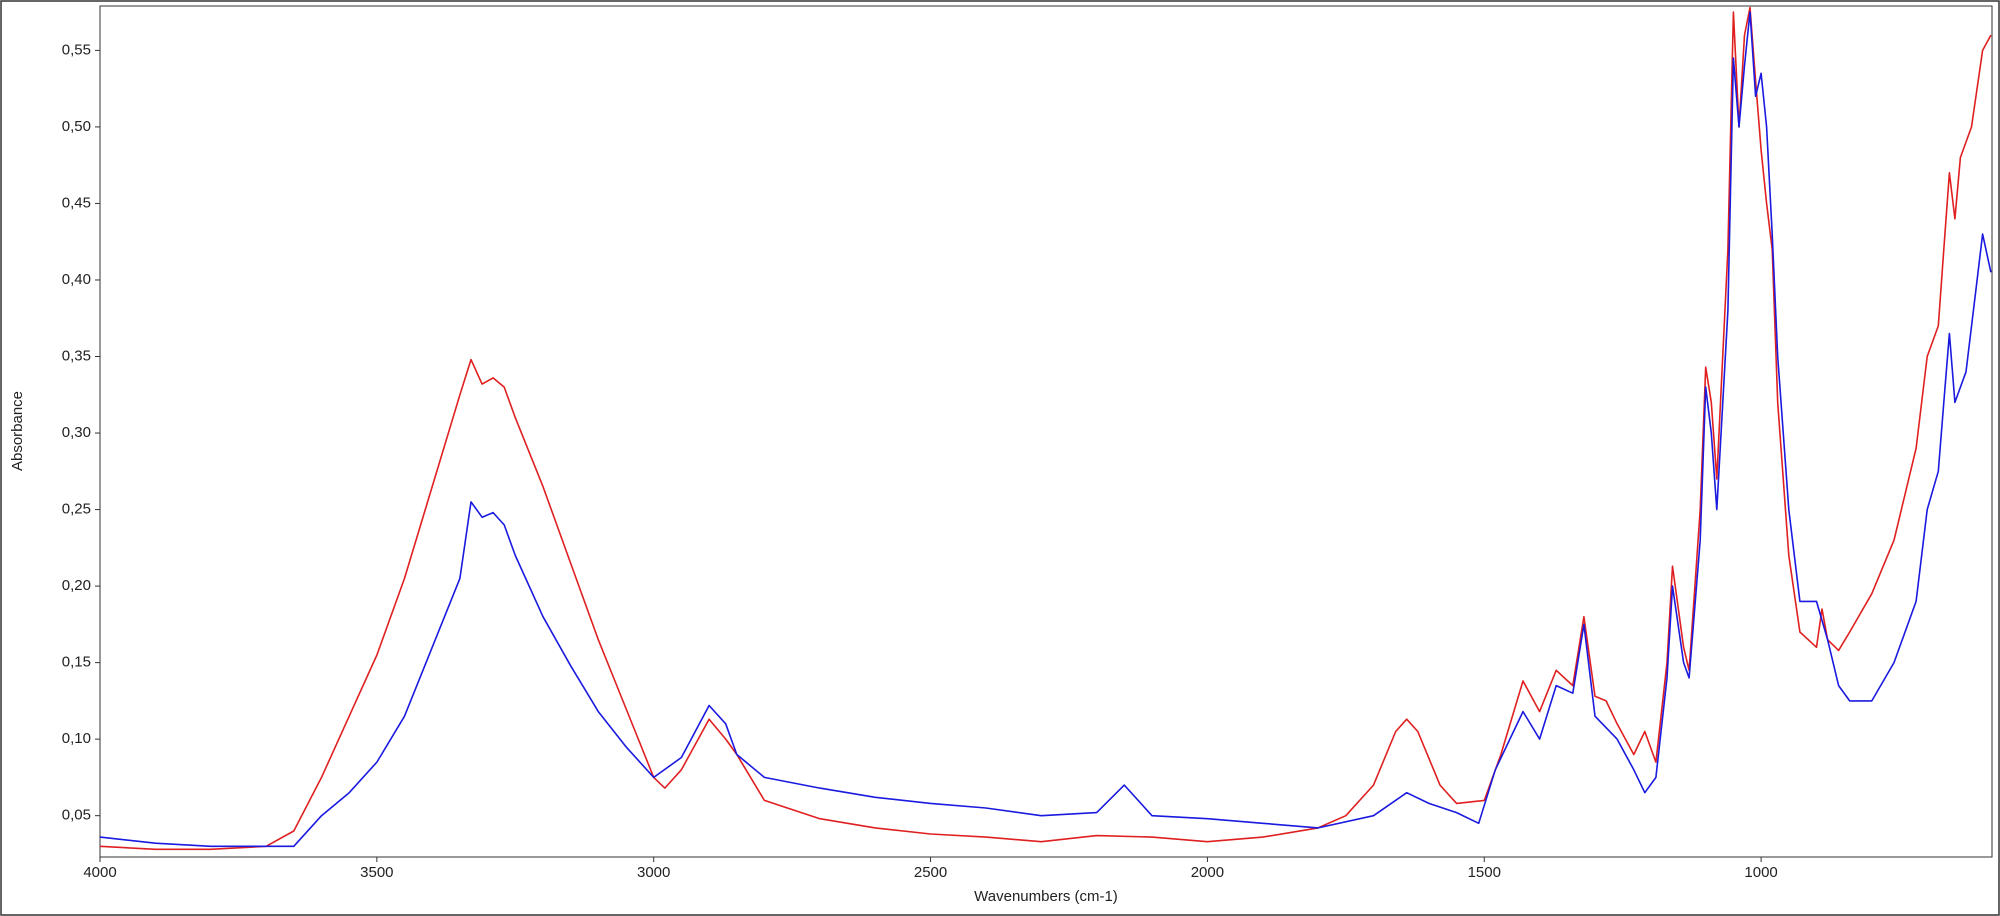  What do you see at coordinates (1207, 872) in the screenshot?
I see `x-tick-label: 2000` at bounding box center [1207, 872].